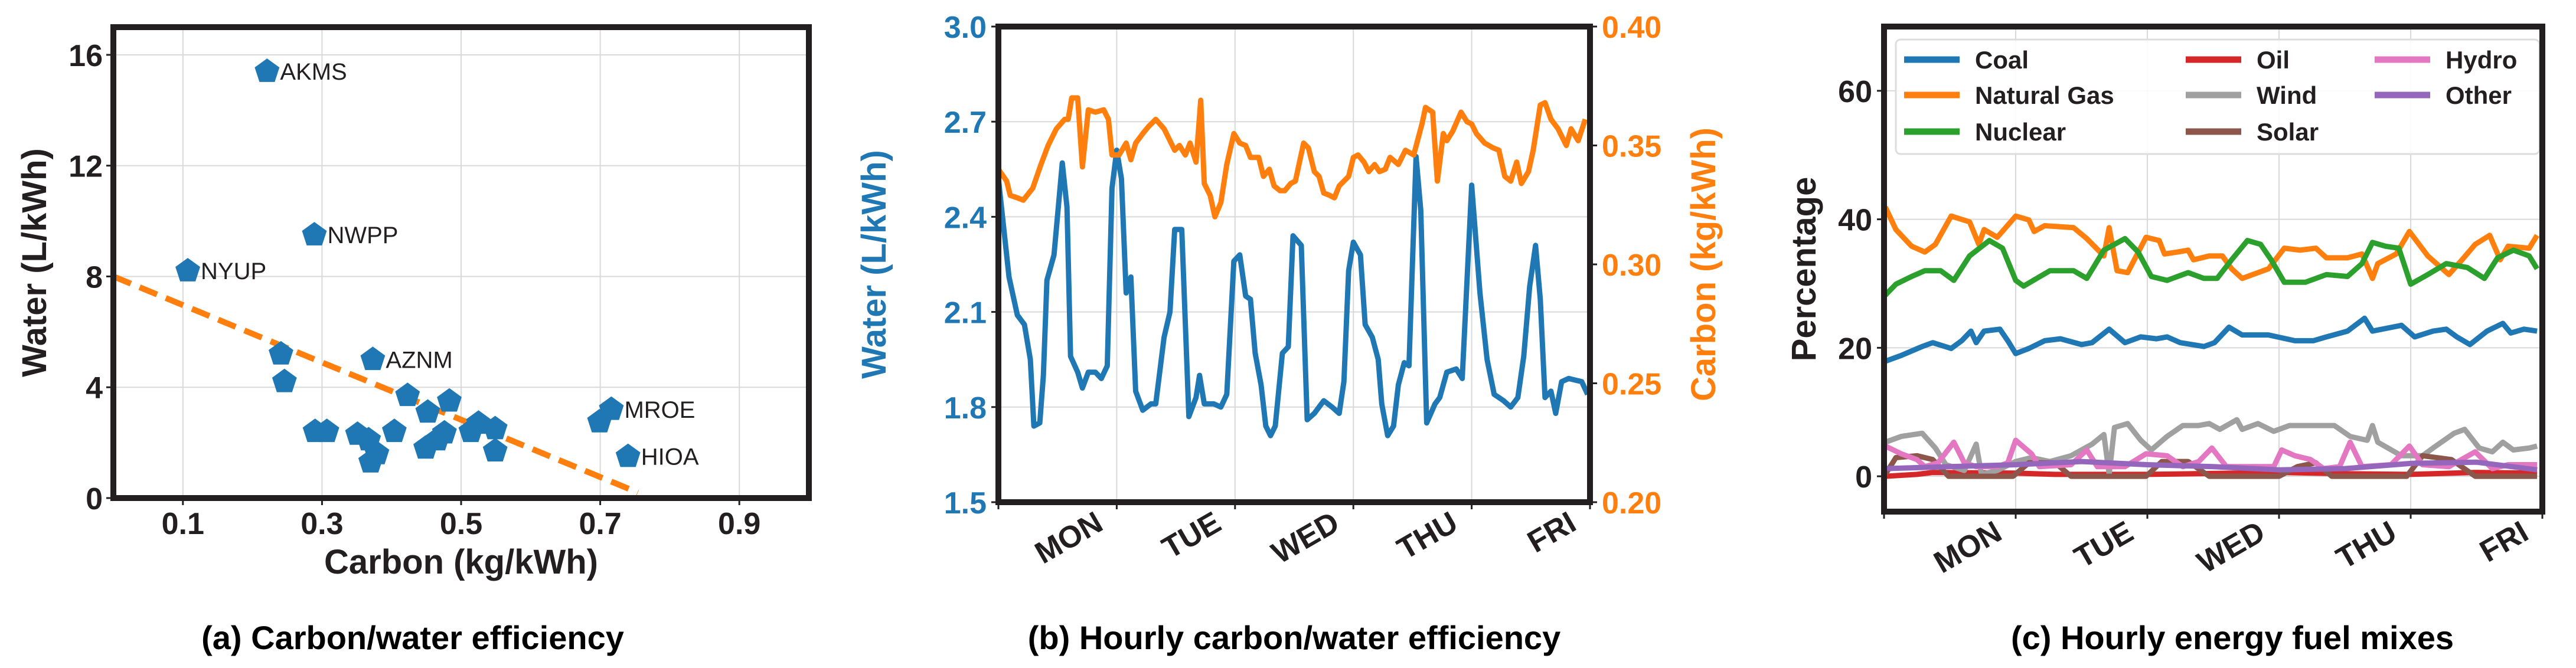 Image resolution: width=2576 pixels, height=668 pixels. Describe the element at coordinates (965, 503) in the screenshot. I see `left-y-tick-label: 1.5` at that location.